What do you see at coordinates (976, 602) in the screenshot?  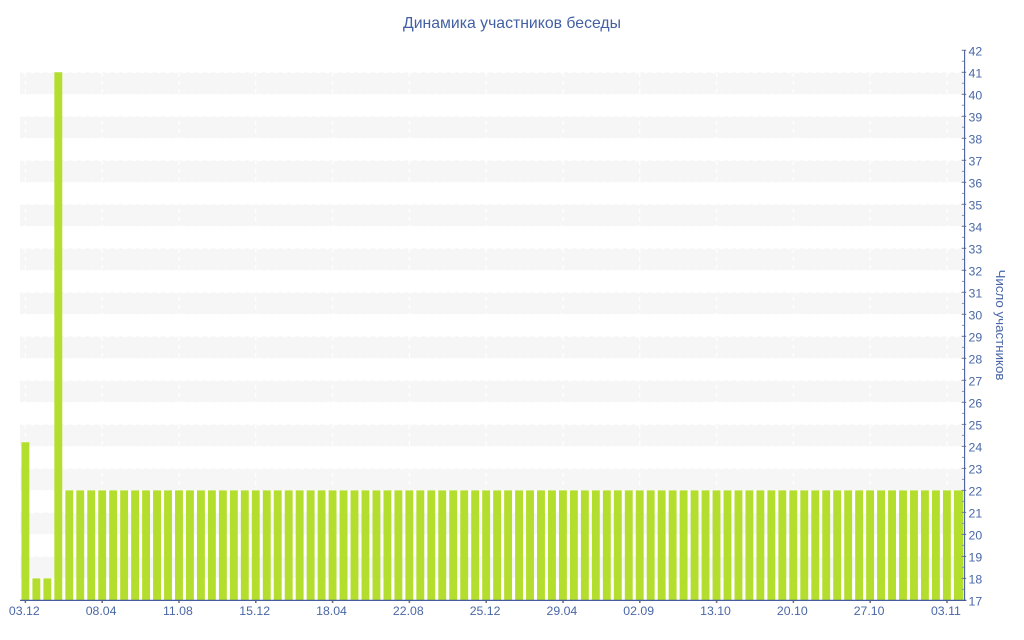 I see `svg-text: 17` at bounding box center [976, 602].